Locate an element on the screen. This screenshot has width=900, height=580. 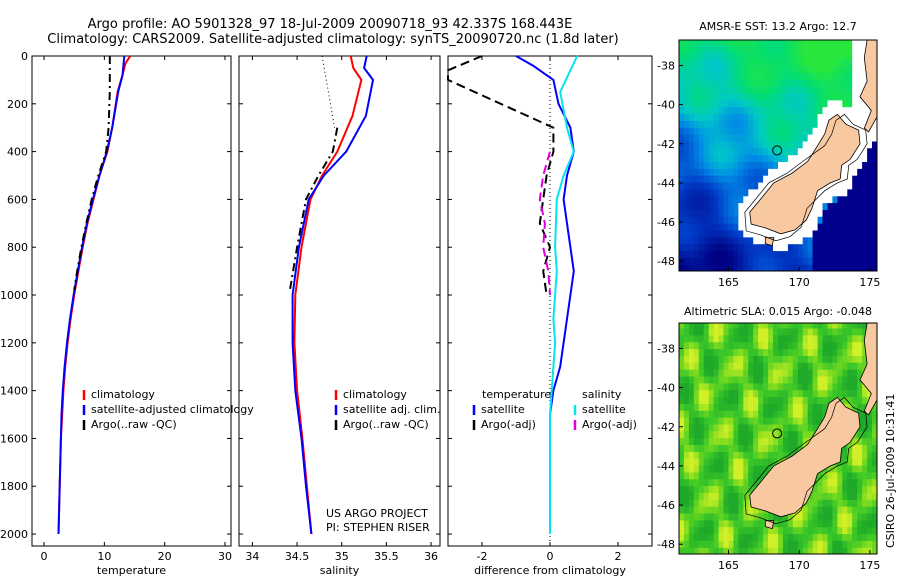
y-tick-label: 1200 is located at coordinates (14, 343).